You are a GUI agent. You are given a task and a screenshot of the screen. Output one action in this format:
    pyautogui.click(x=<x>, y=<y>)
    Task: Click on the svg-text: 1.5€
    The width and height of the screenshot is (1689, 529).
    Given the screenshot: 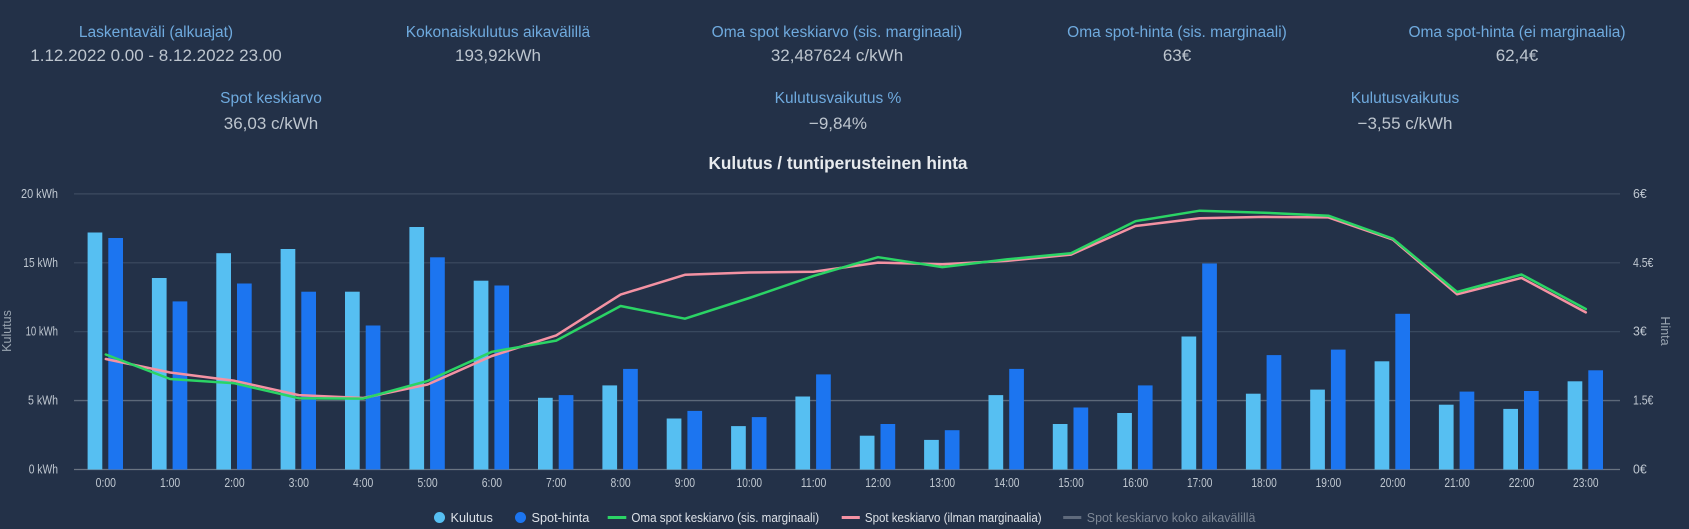 What is the action you would take?
    pyautogui.click(x=1643, y=401)
    